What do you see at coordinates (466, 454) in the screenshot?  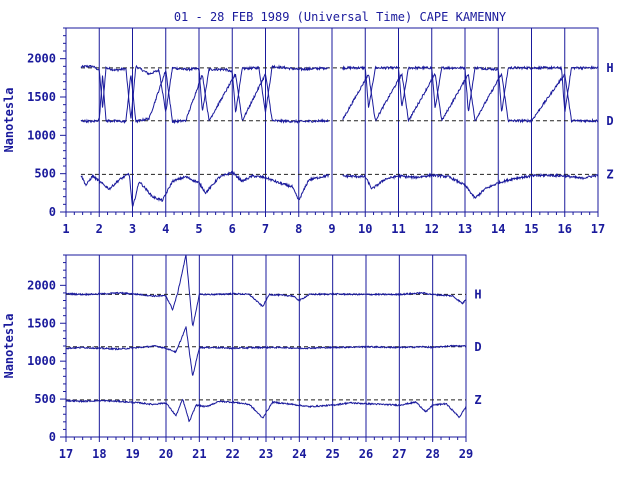 I see `x-tick-label: 29` at bounding box center [466, 454].